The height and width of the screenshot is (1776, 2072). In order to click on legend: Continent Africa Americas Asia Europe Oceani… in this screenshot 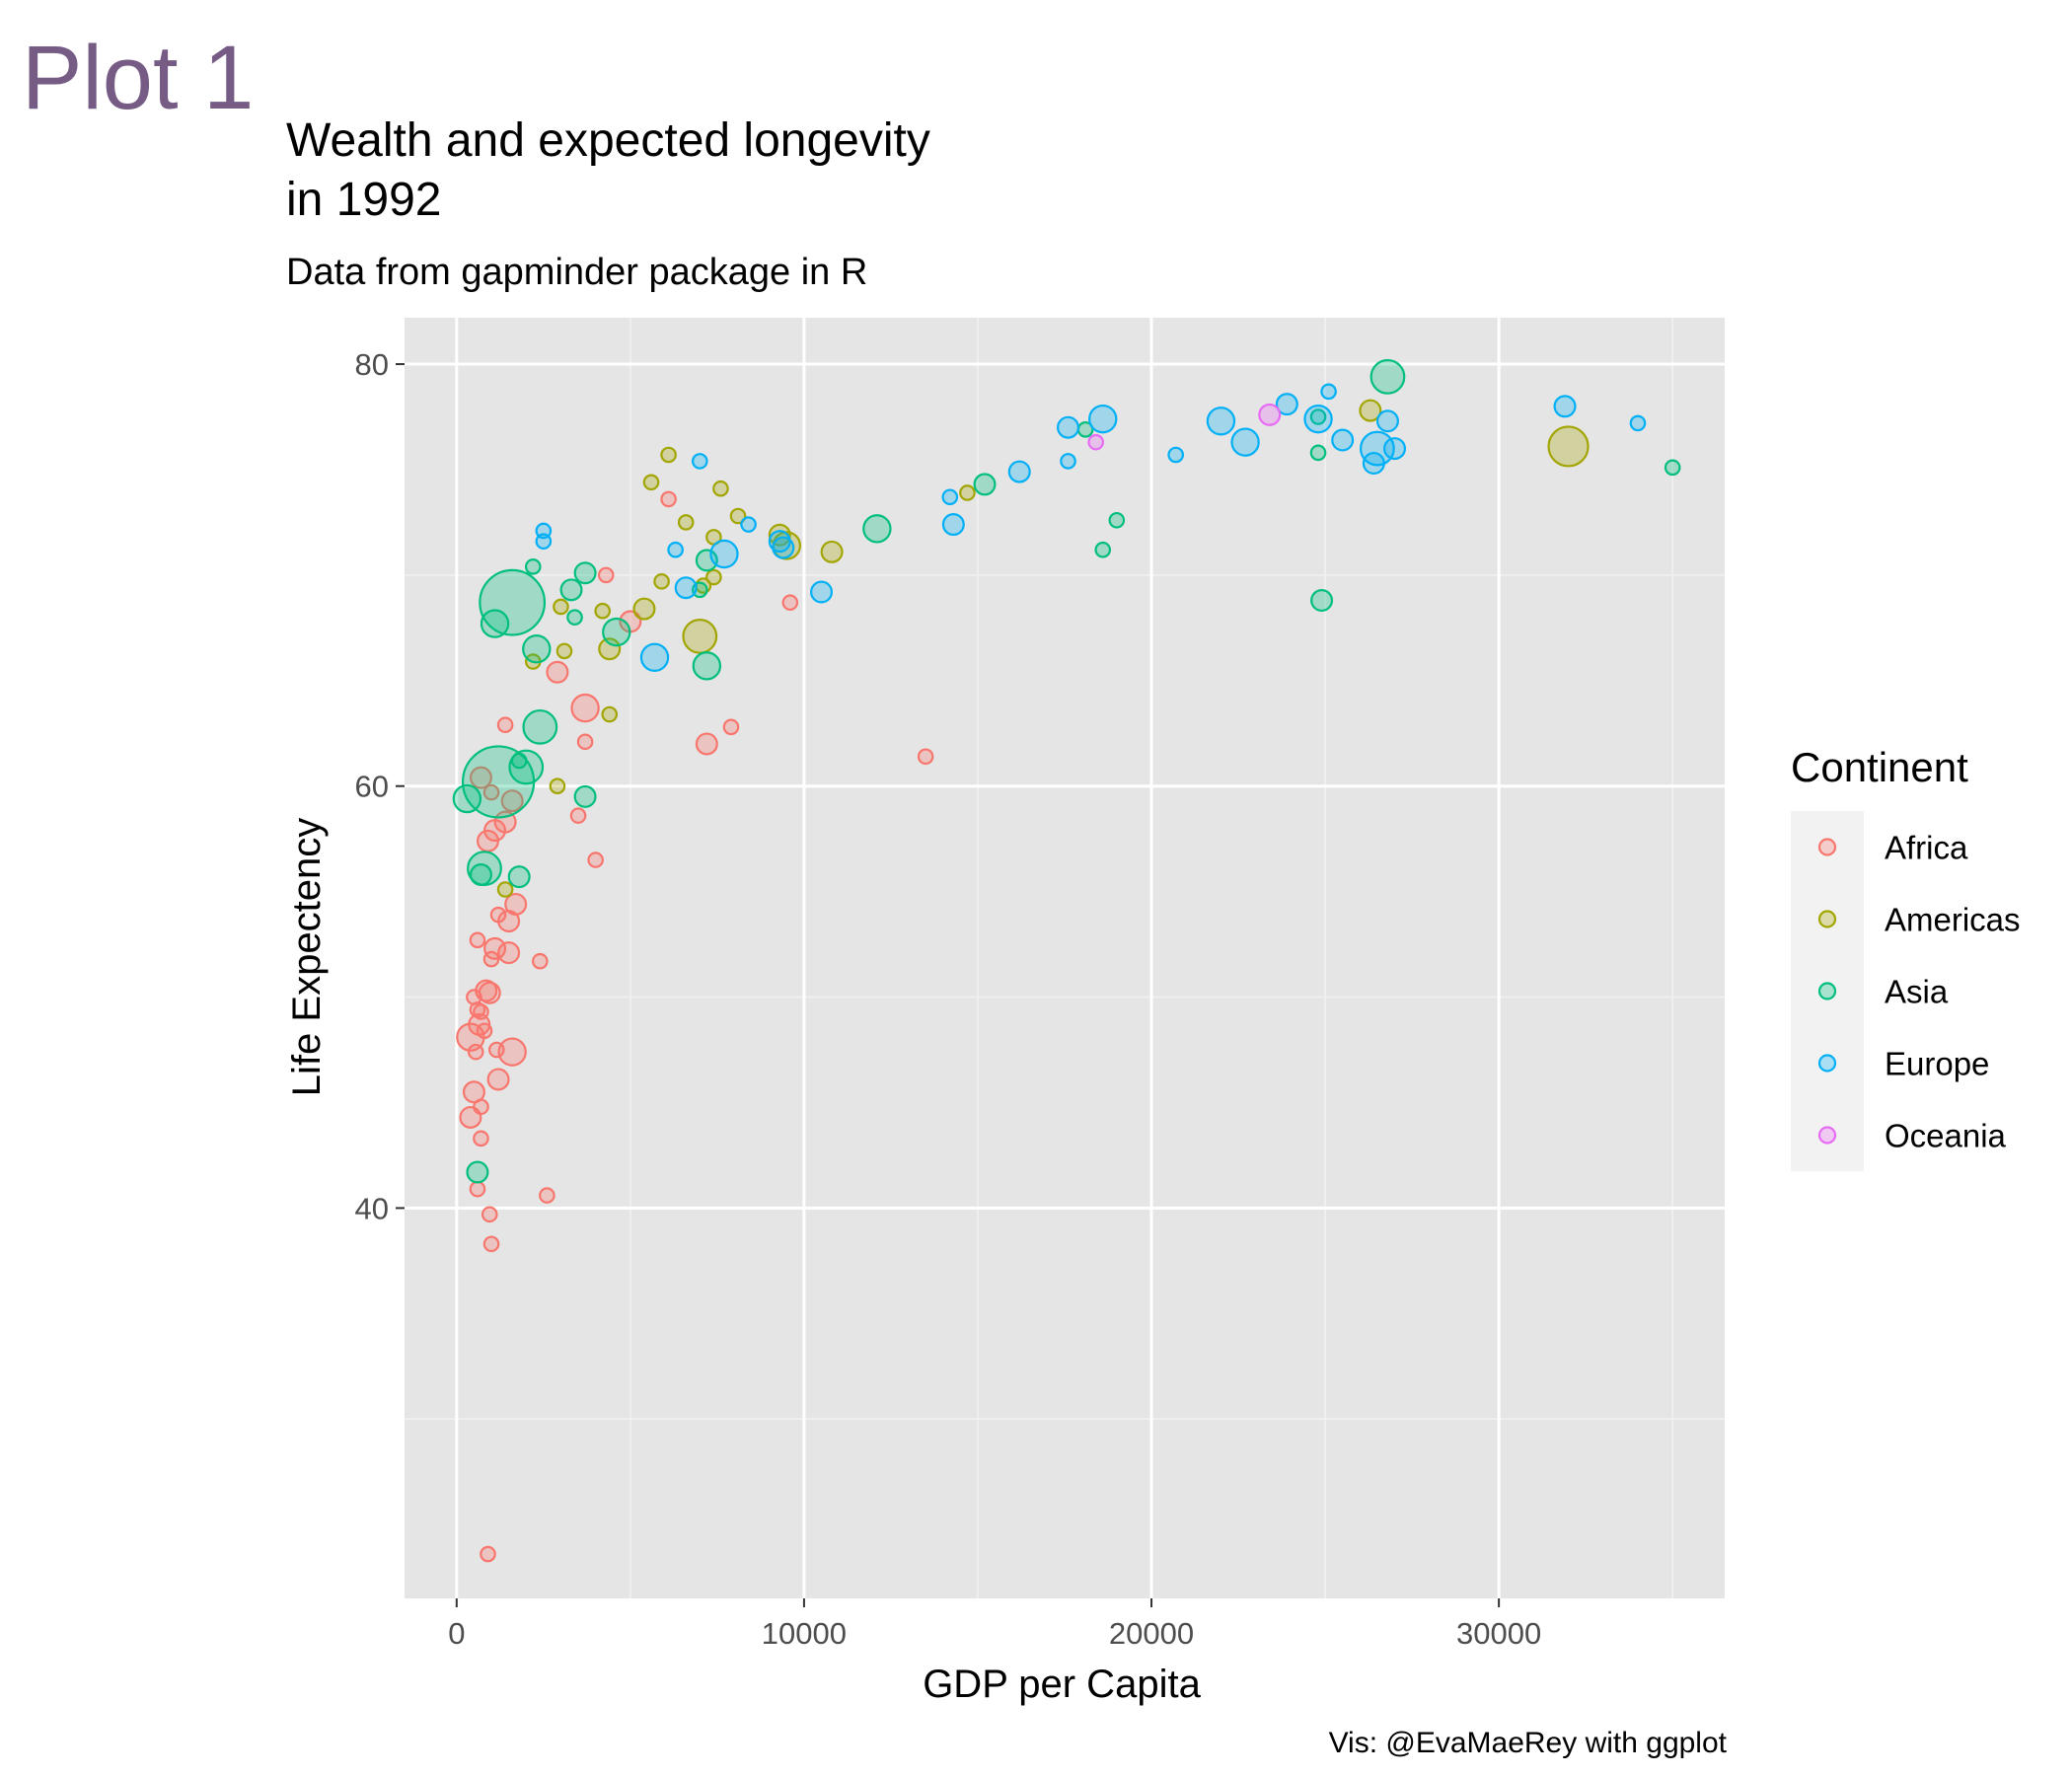, I will do `click(1906, 958)`.